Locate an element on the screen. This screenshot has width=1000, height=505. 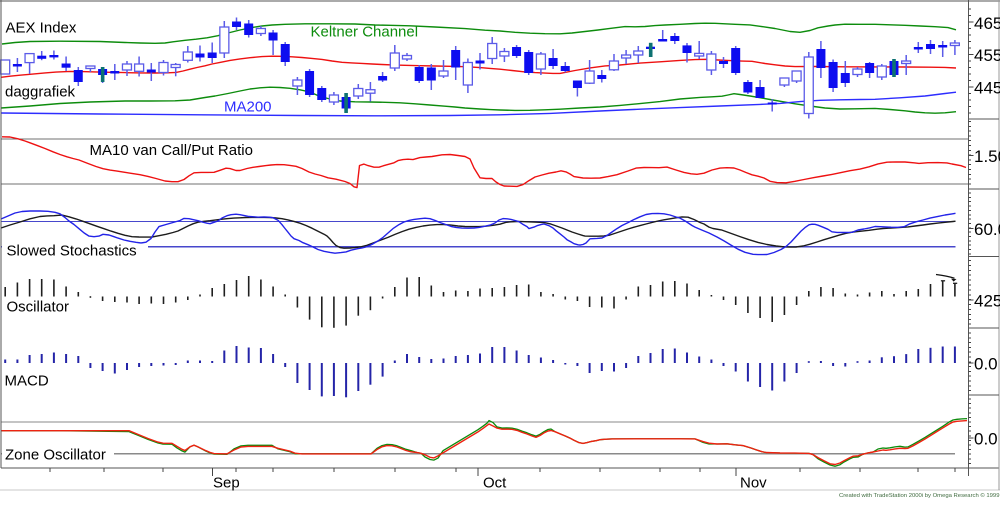
svg-text: Keltner Channel is located at coordinates (365, 32).